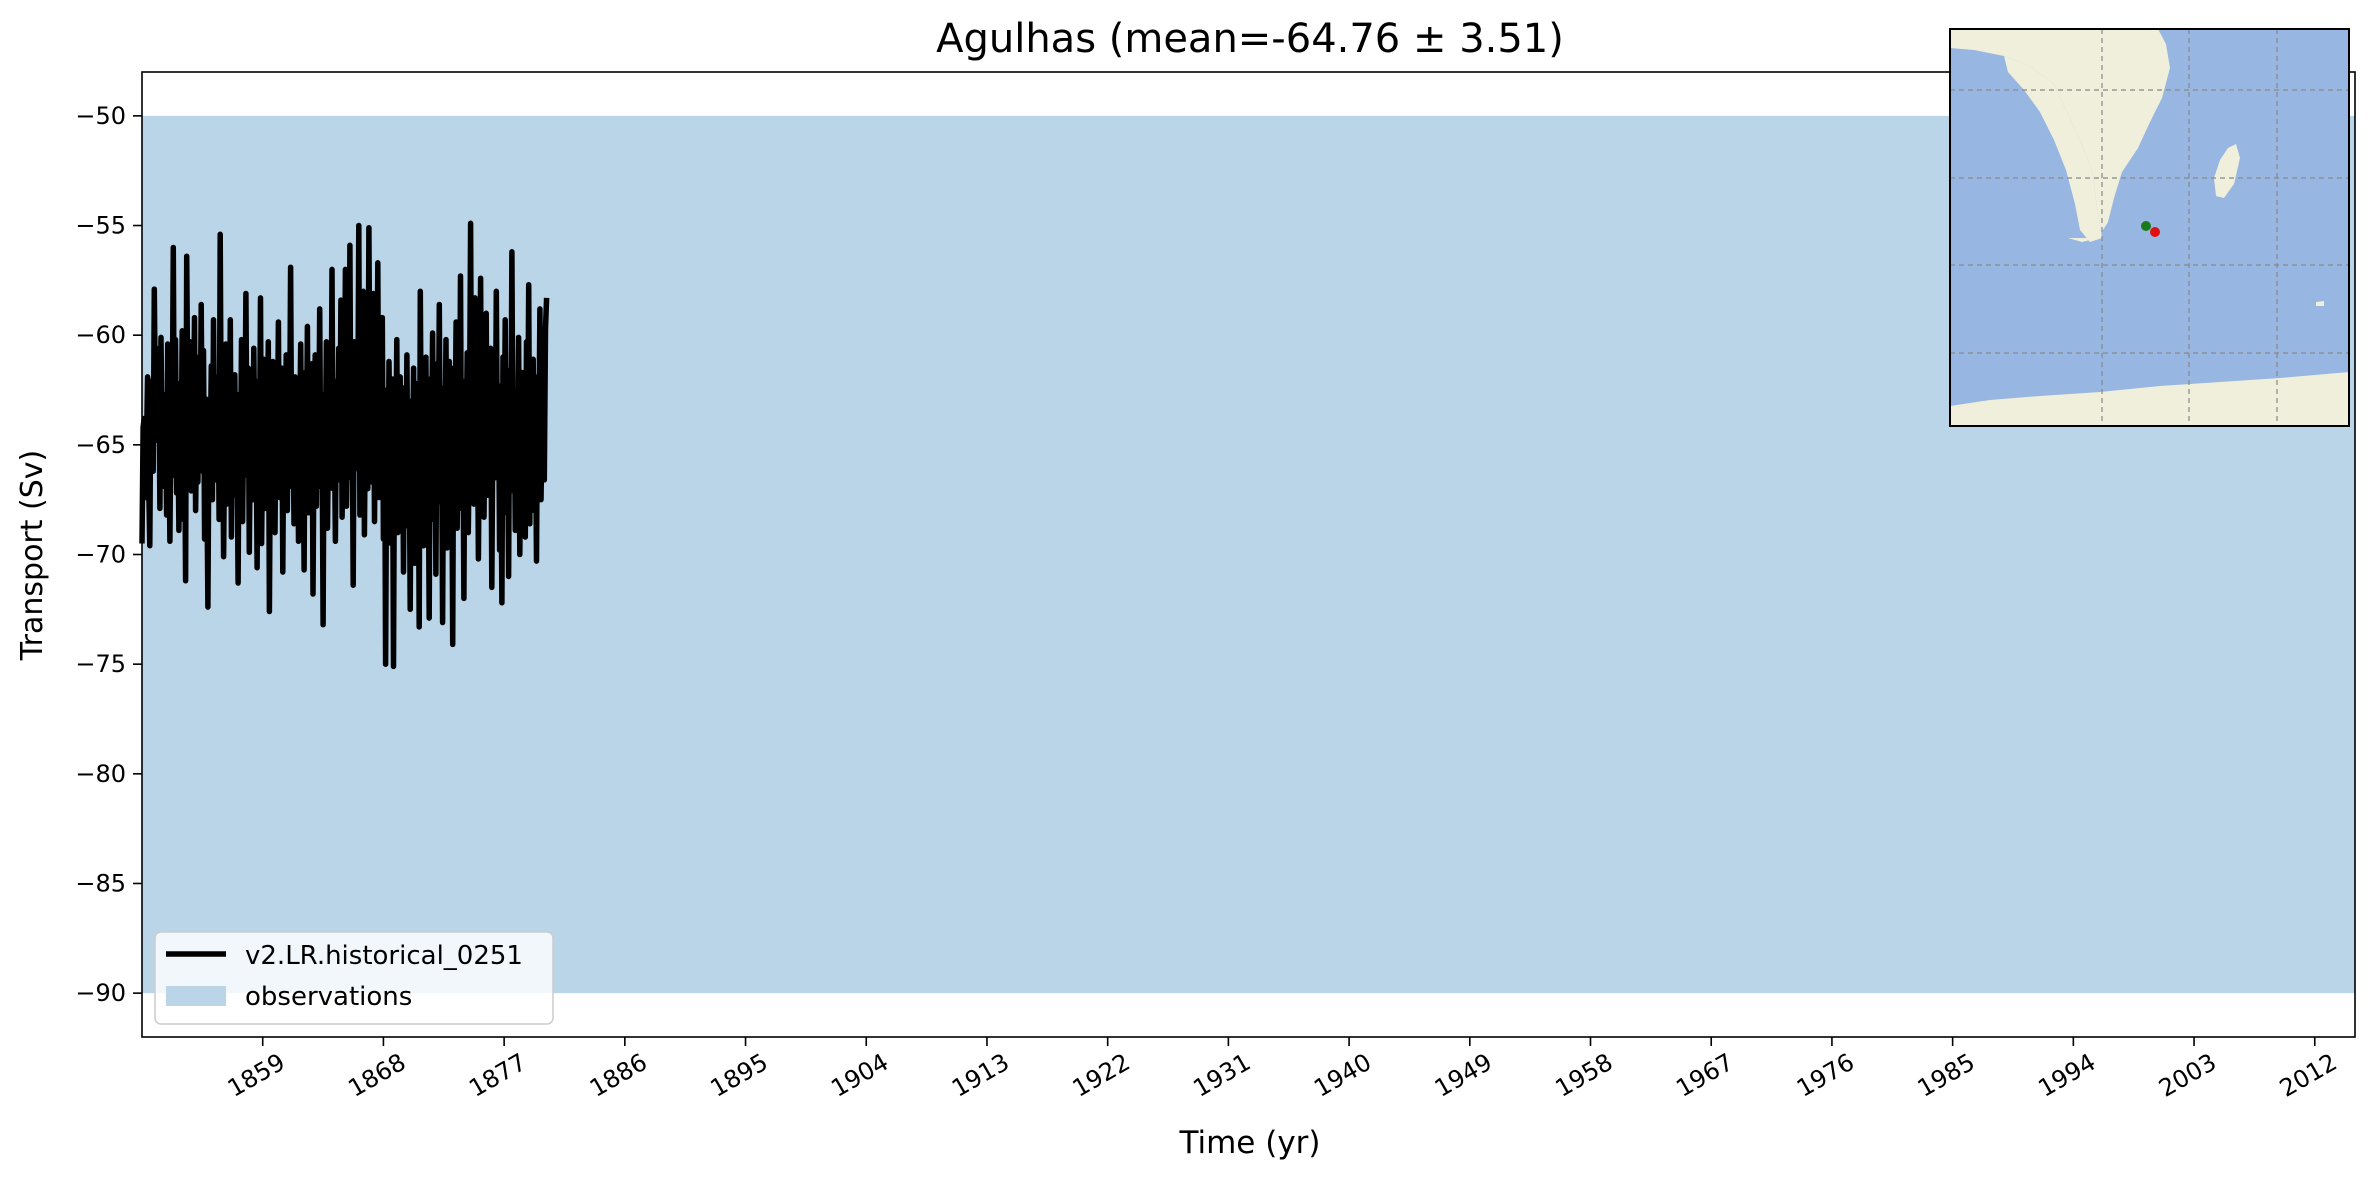  Describe the element at coordinates (100, 116) in the screenshot. I see `y-tick-label: −50` at that location.